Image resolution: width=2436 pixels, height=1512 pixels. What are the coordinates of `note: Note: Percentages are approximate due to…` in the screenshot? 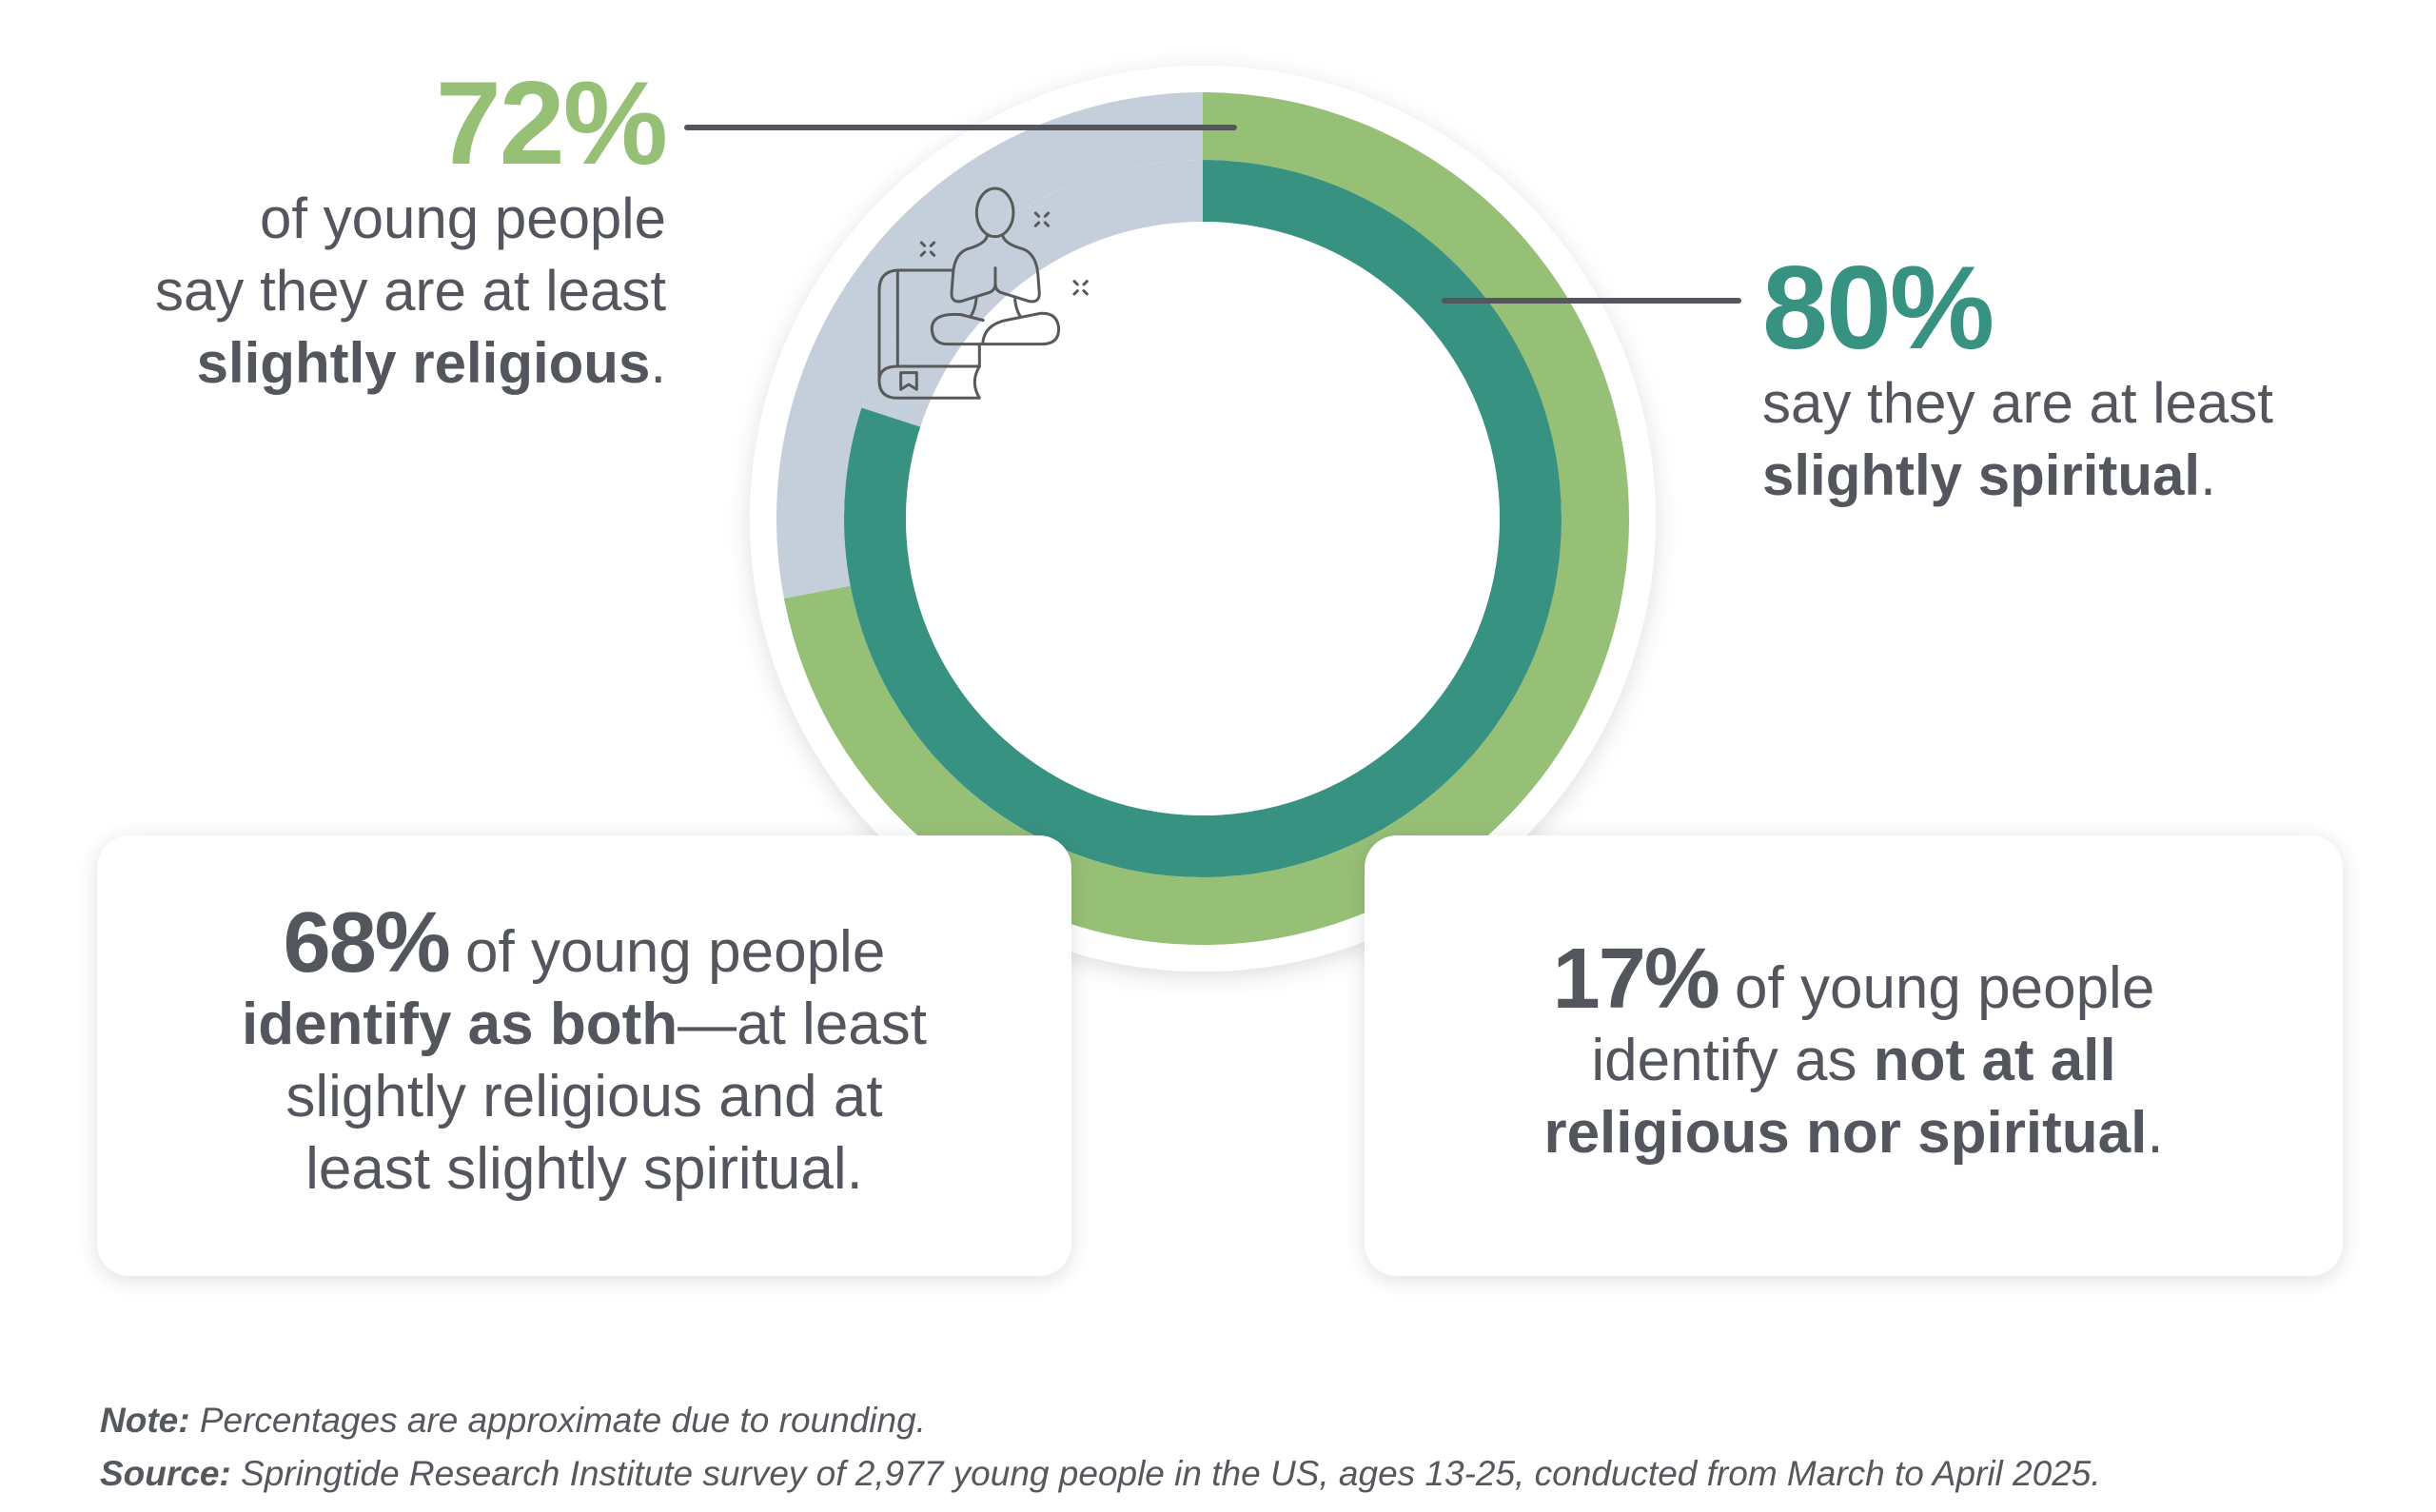 It's located at (1100, 1420).